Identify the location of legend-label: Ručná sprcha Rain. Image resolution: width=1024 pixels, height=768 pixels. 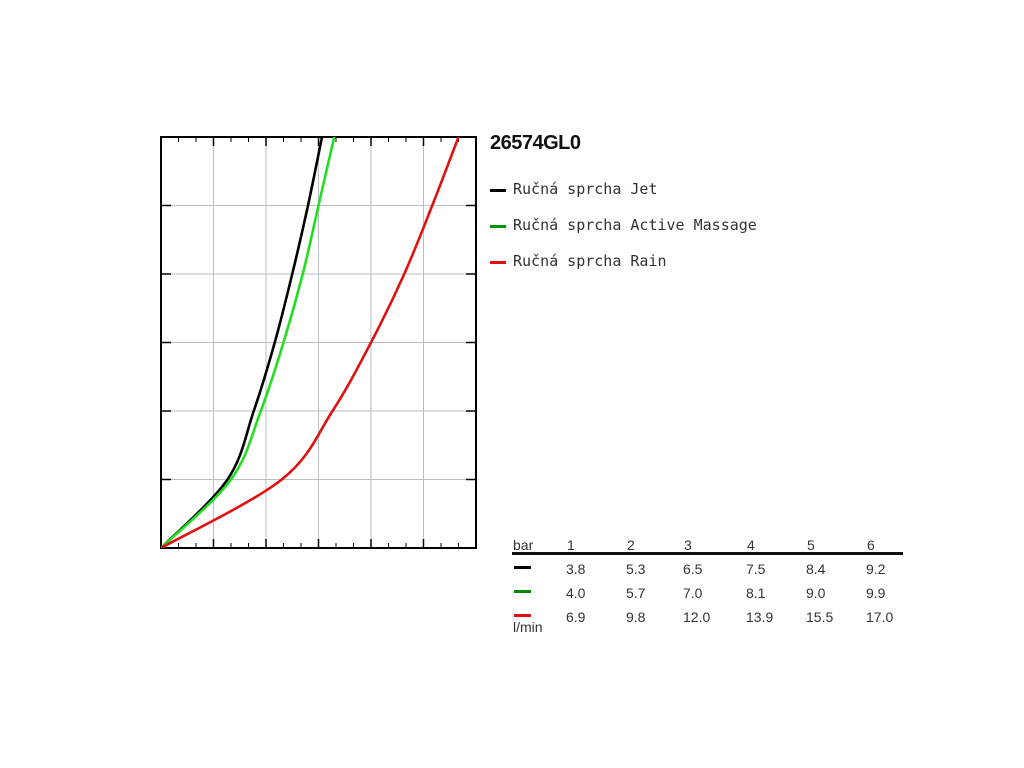
(590, 261).